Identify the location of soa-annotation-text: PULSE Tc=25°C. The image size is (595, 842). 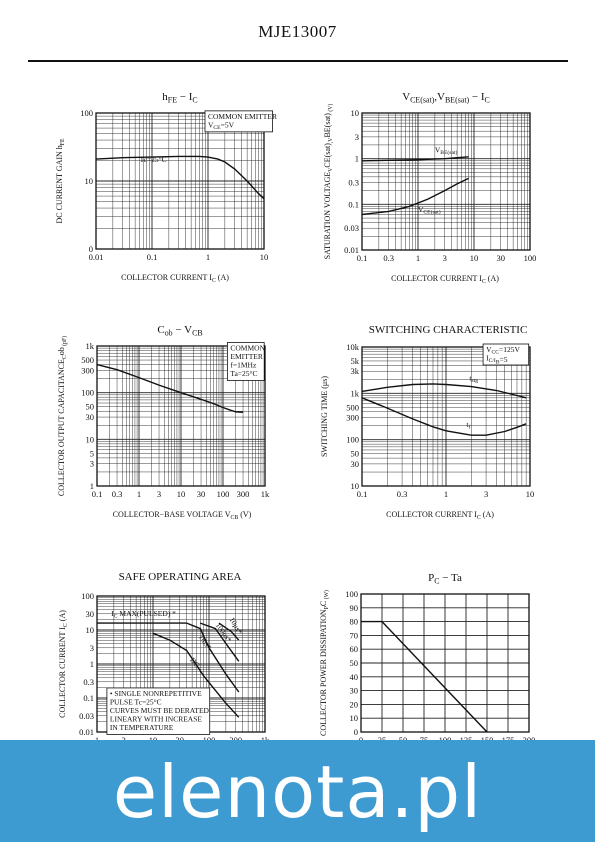
(136, 701).